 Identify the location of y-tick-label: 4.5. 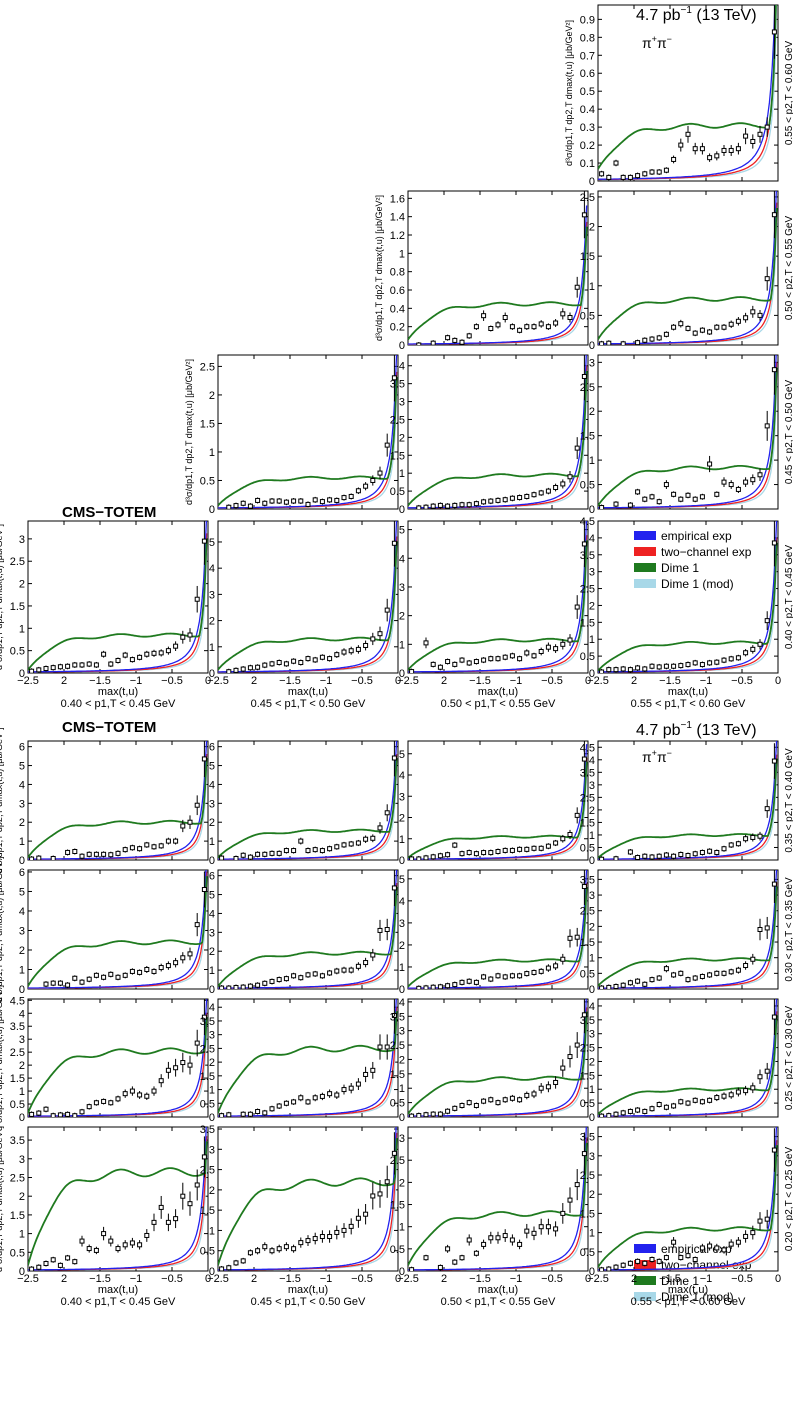
(587, 522).